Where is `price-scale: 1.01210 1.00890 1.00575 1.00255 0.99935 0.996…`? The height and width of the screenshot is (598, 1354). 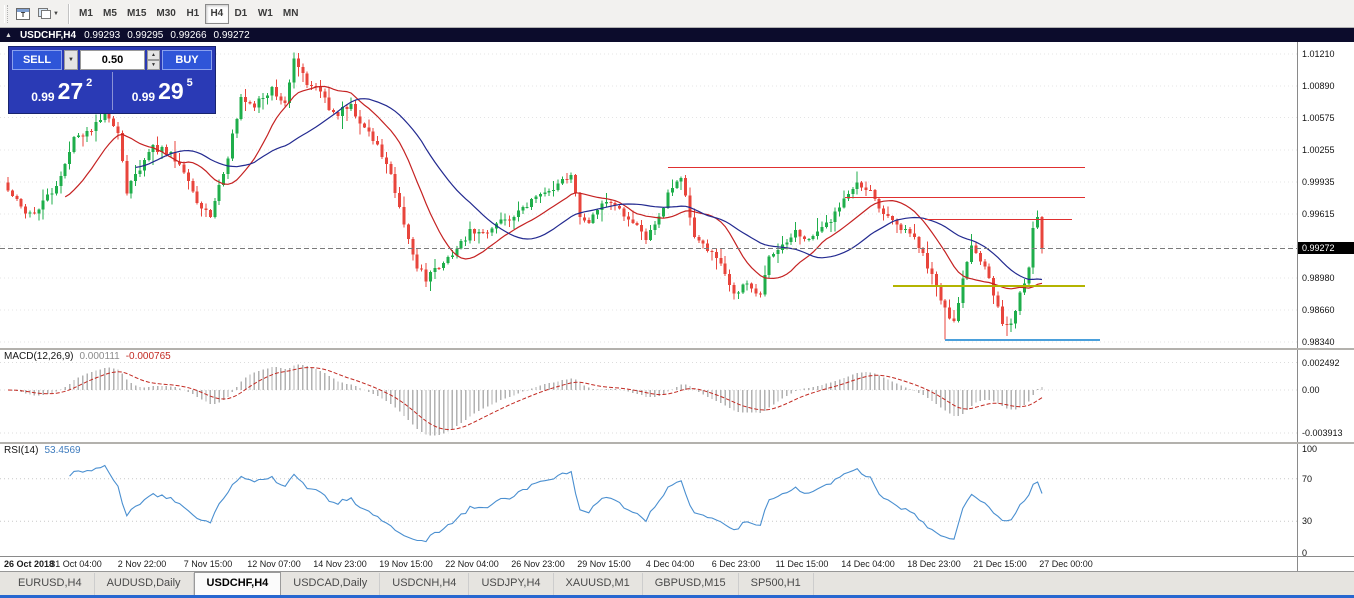
price-scale: 1.01210 1.00890 1.00575 1.00255 0.99935 0.996… is located at coordinates (1325, 195).